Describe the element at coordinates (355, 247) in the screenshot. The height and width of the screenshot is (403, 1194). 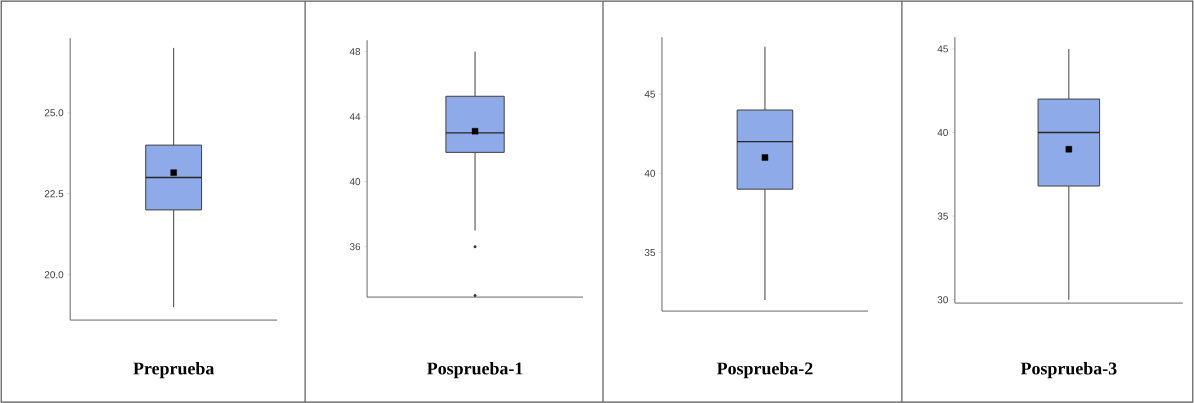
I see `y-tick-label: 36` at that location.